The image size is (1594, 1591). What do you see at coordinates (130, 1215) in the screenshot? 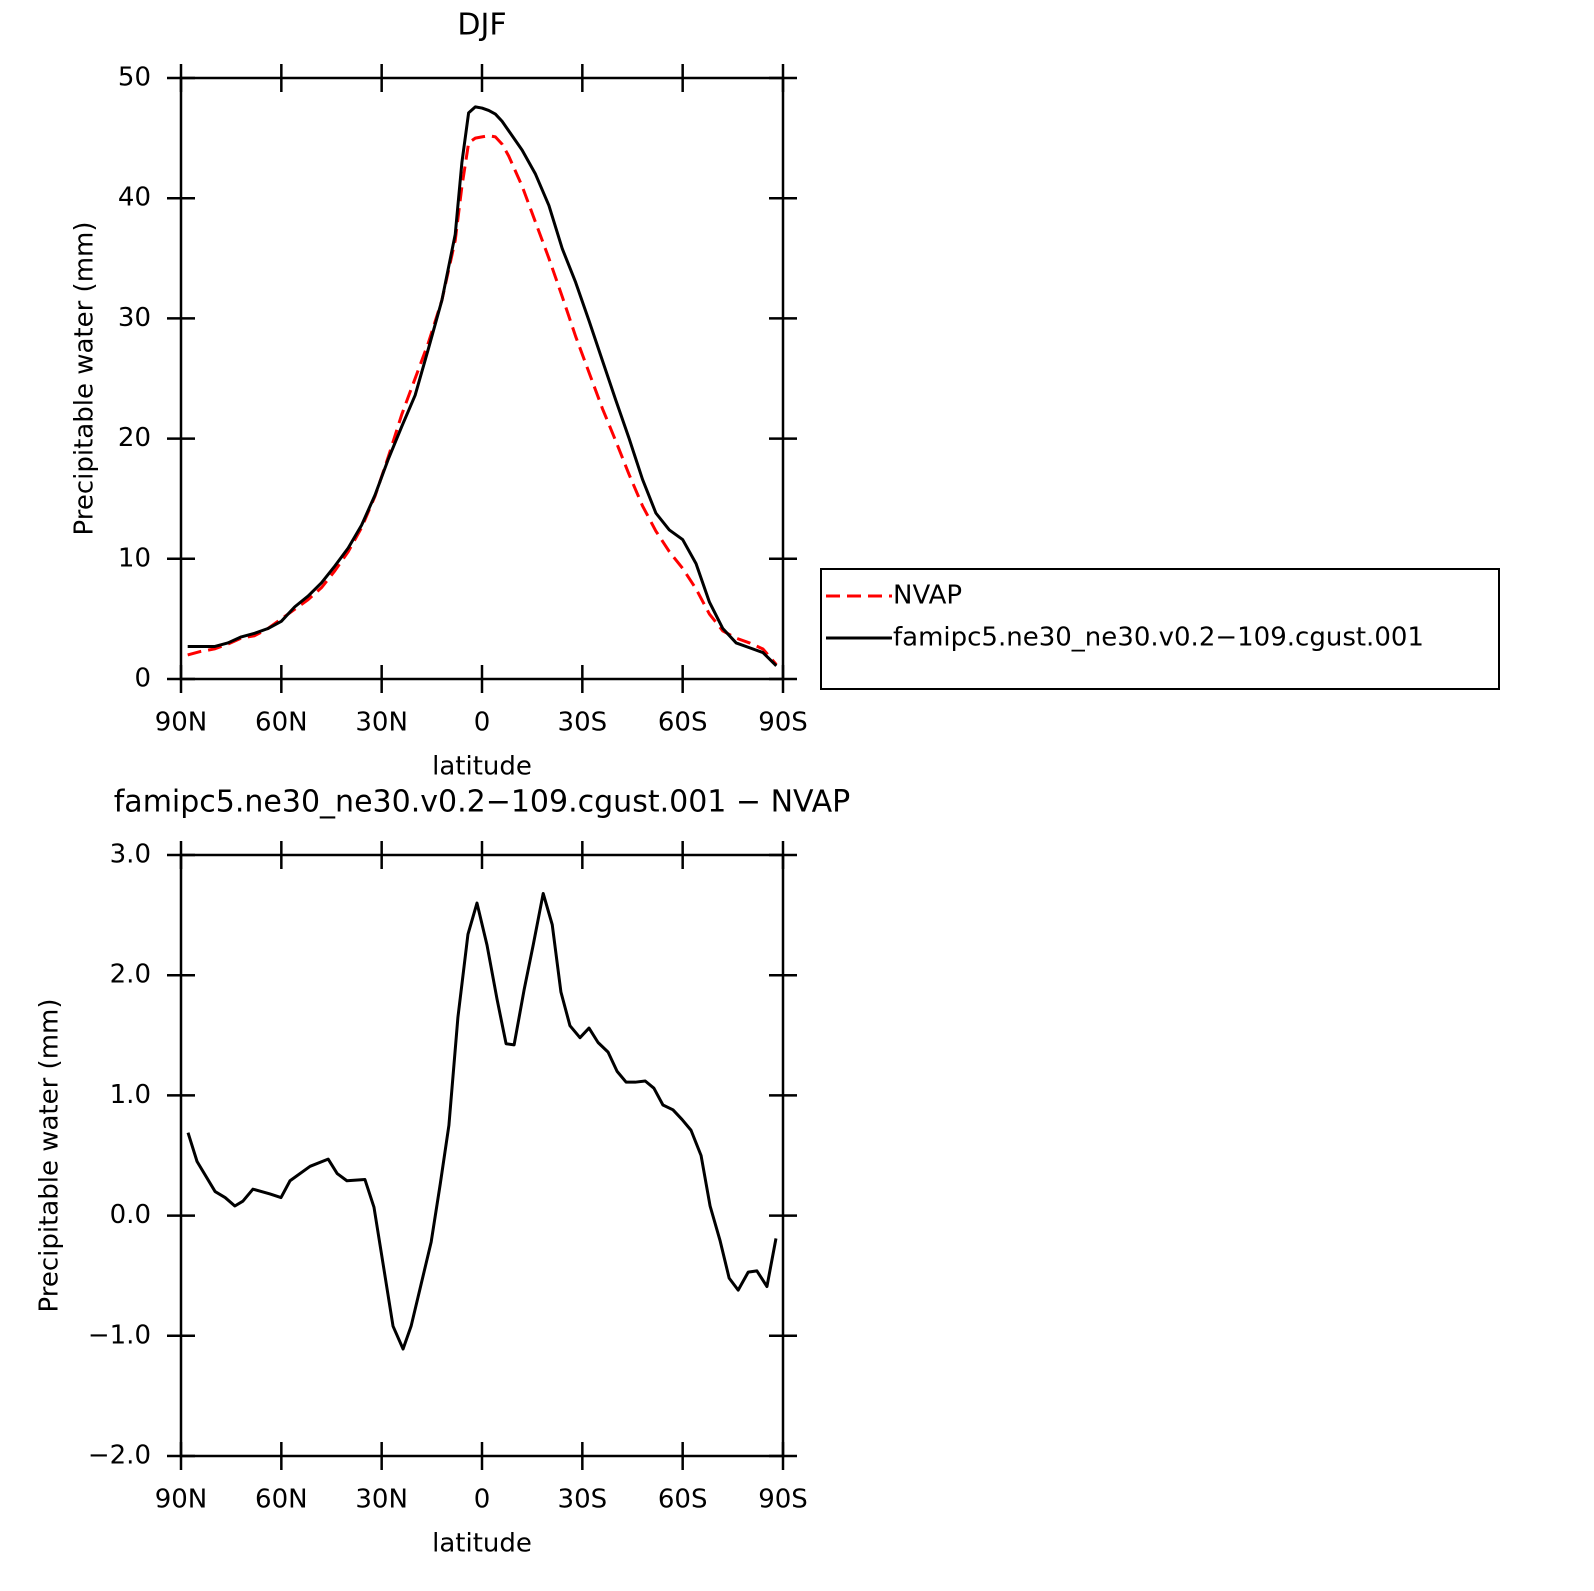
I see `y-tick-label: 0.0` at bounding box center [130, 1215].